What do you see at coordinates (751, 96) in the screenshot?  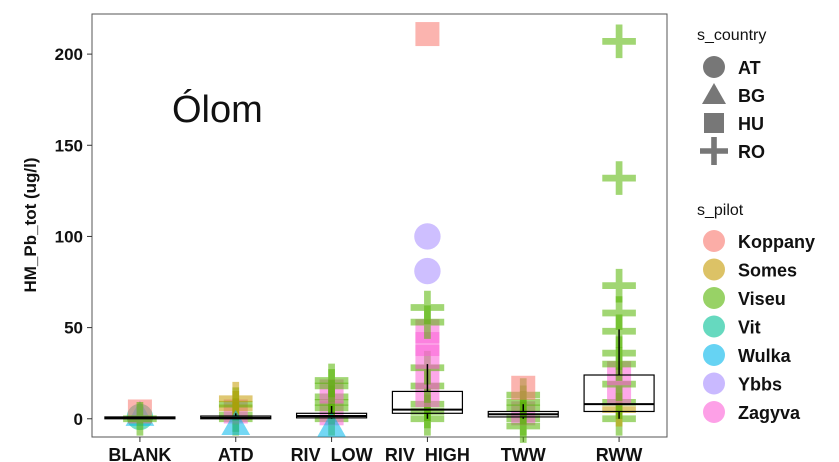 I see `legend-country-label: BG` at bounding box center [751, 96].